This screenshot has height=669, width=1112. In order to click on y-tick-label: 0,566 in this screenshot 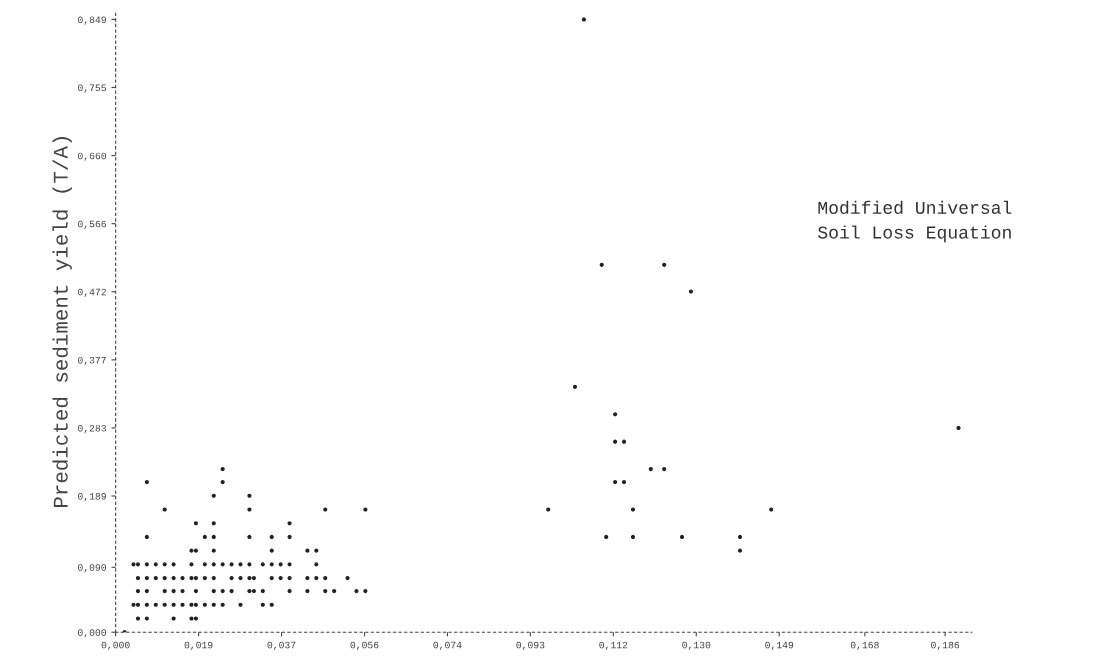, I will do `click(92, 224)`.